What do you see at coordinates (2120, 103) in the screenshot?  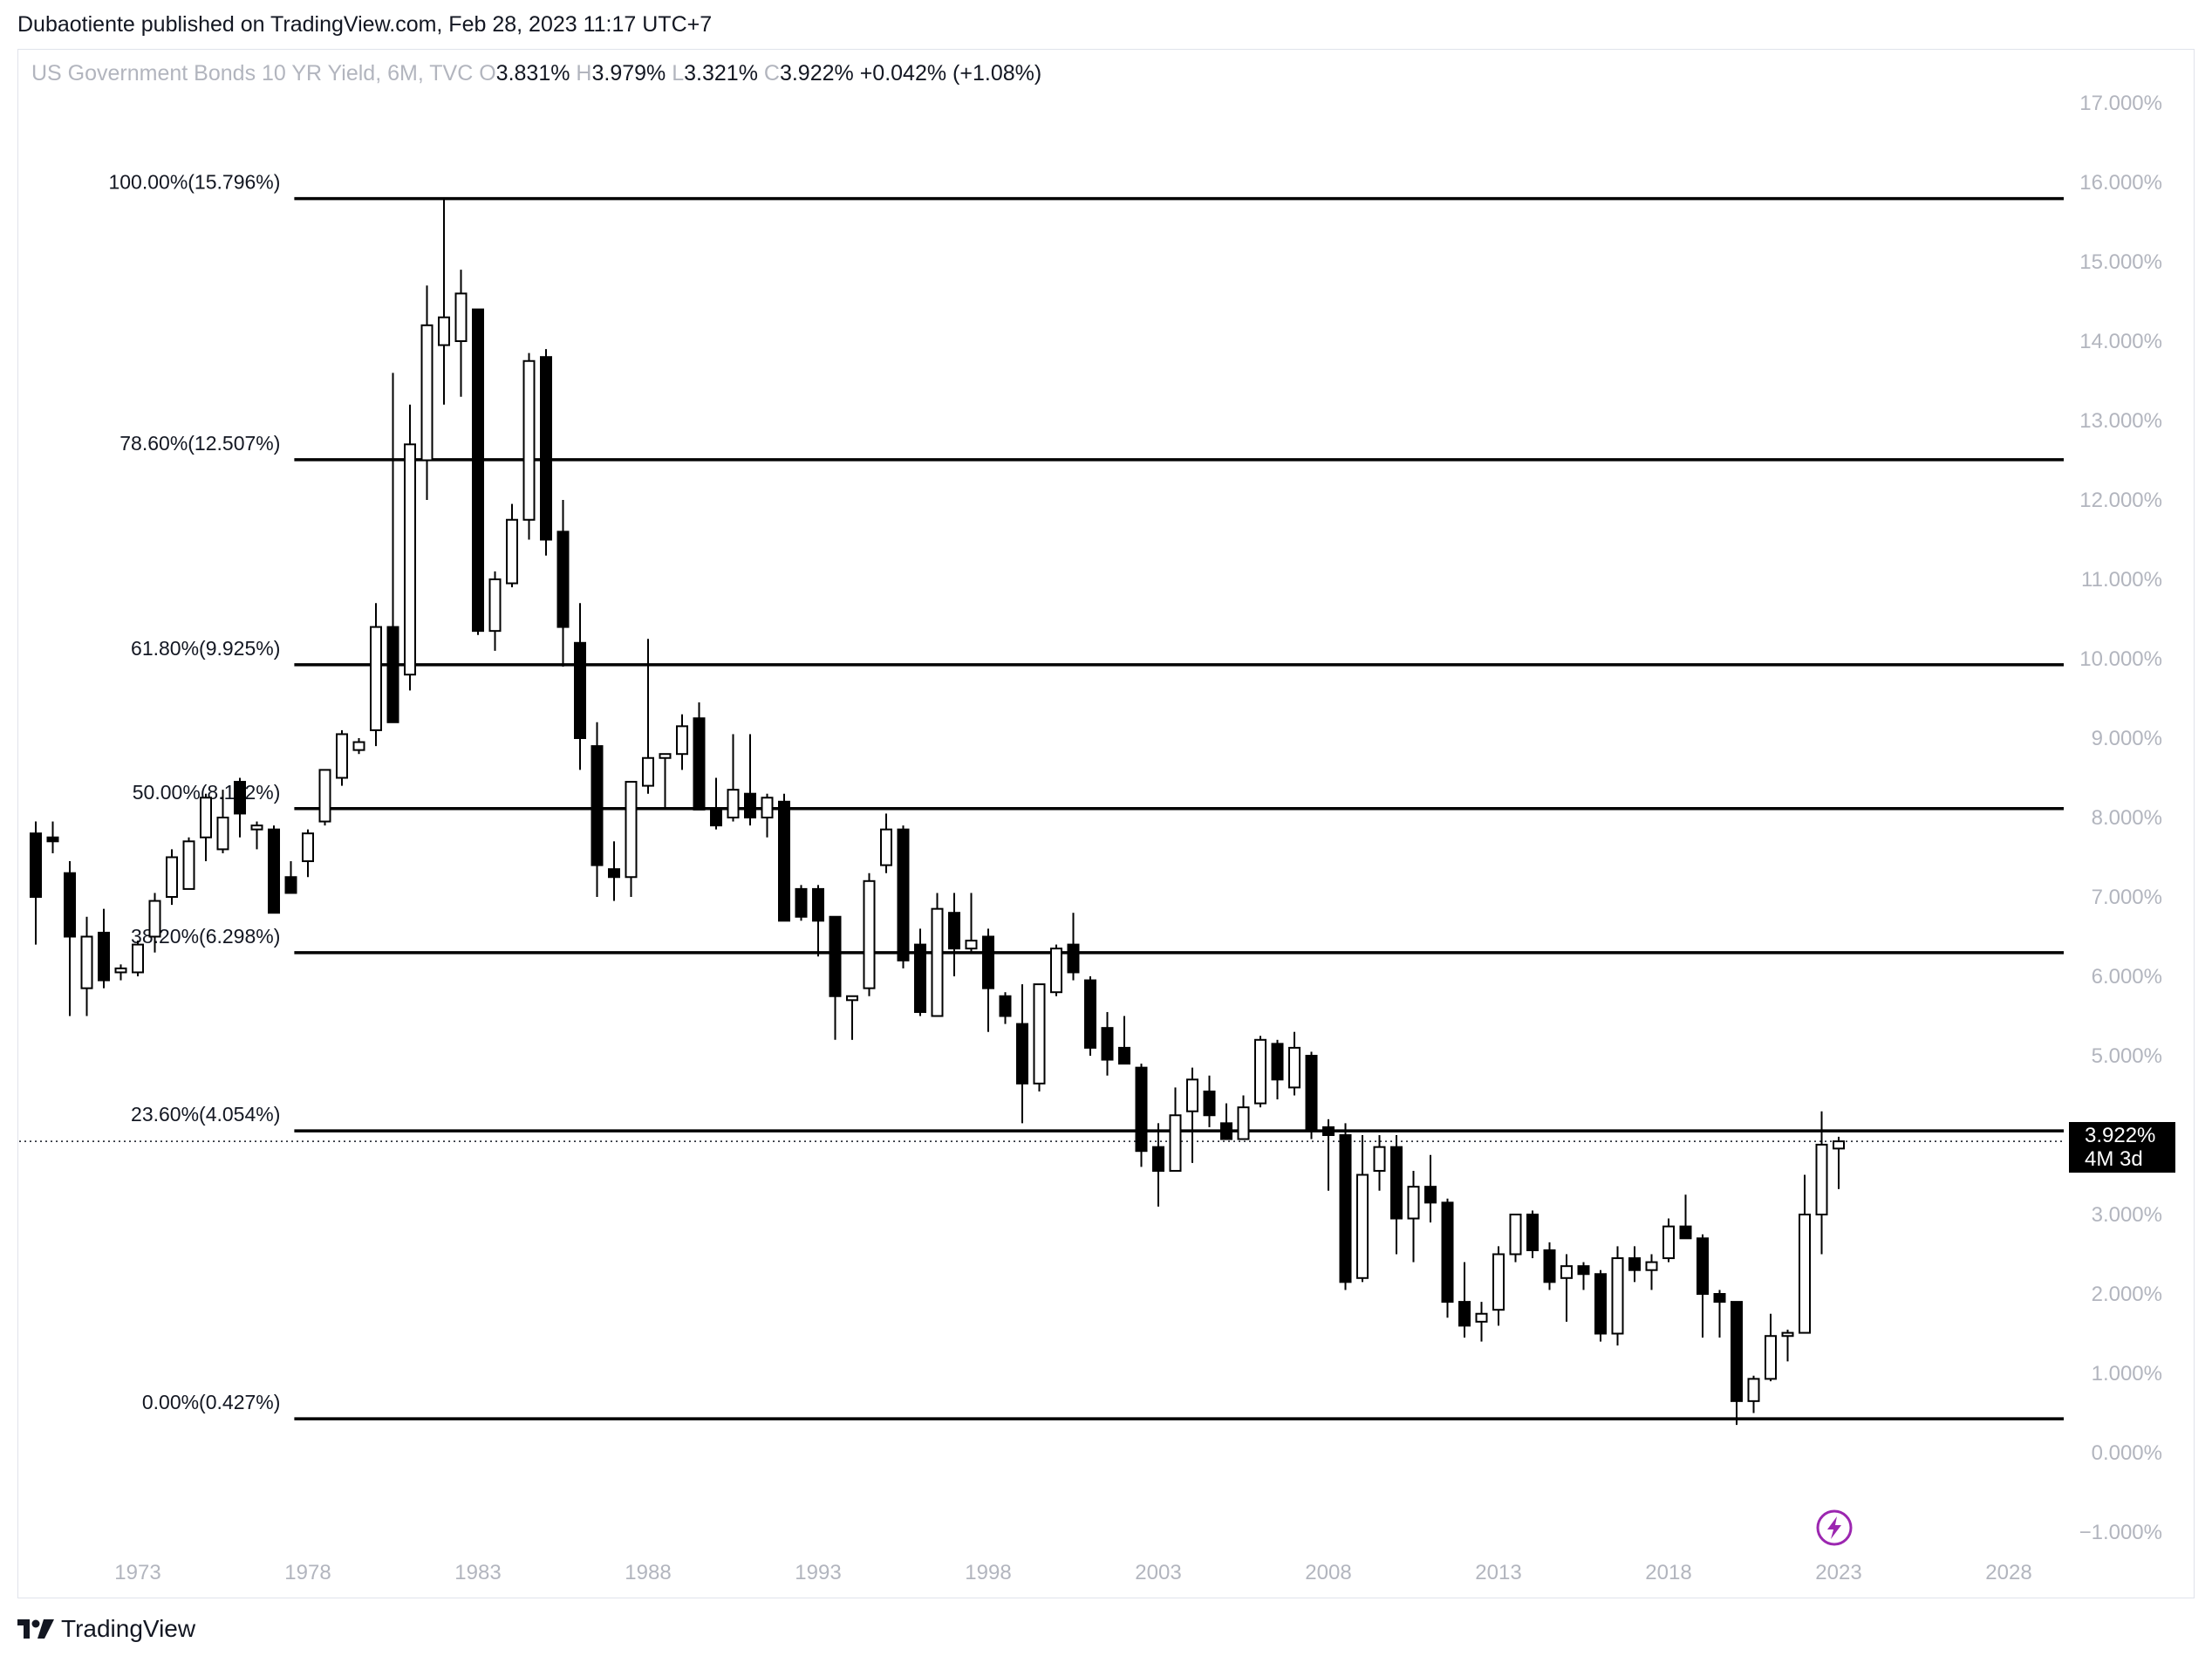 I see `y-tick-label: 17.000%` at bounding box center [2120, 103].